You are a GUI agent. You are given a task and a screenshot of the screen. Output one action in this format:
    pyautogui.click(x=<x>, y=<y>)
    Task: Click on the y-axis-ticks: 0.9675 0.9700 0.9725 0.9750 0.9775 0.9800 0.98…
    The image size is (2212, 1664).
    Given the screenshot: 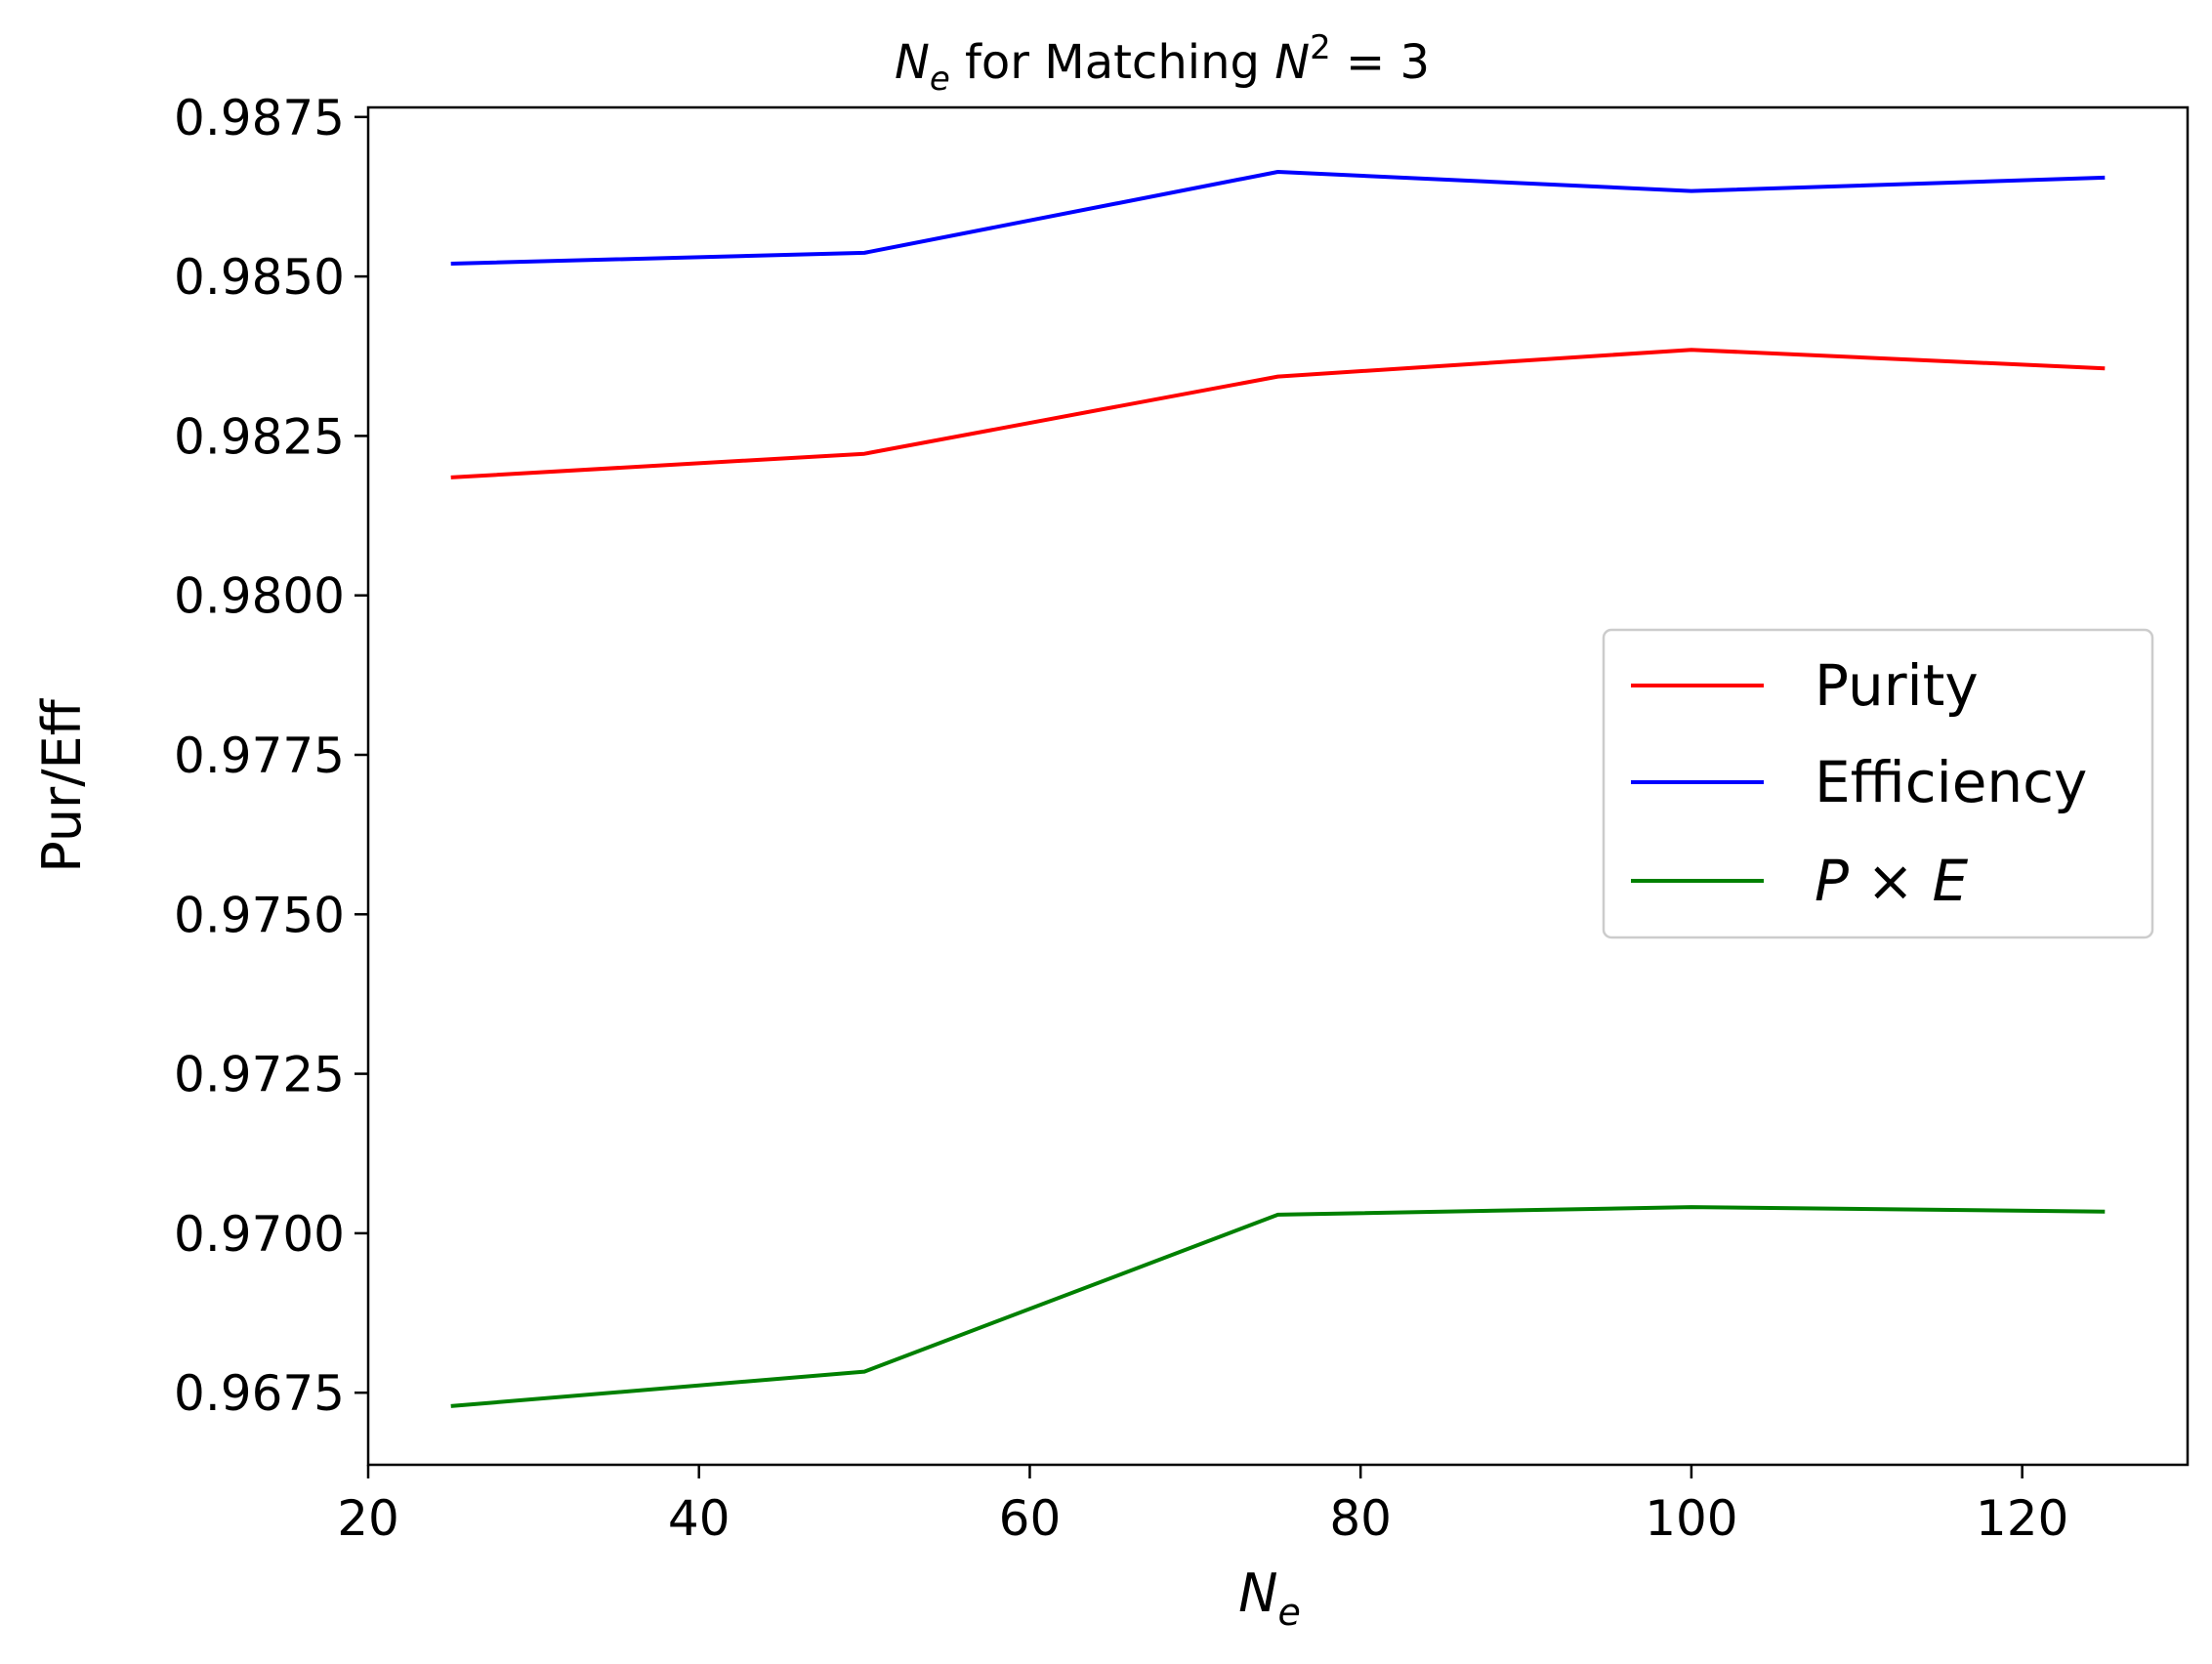 What is the action you would take?
    pyautogui.click(x=271, y=756)
    